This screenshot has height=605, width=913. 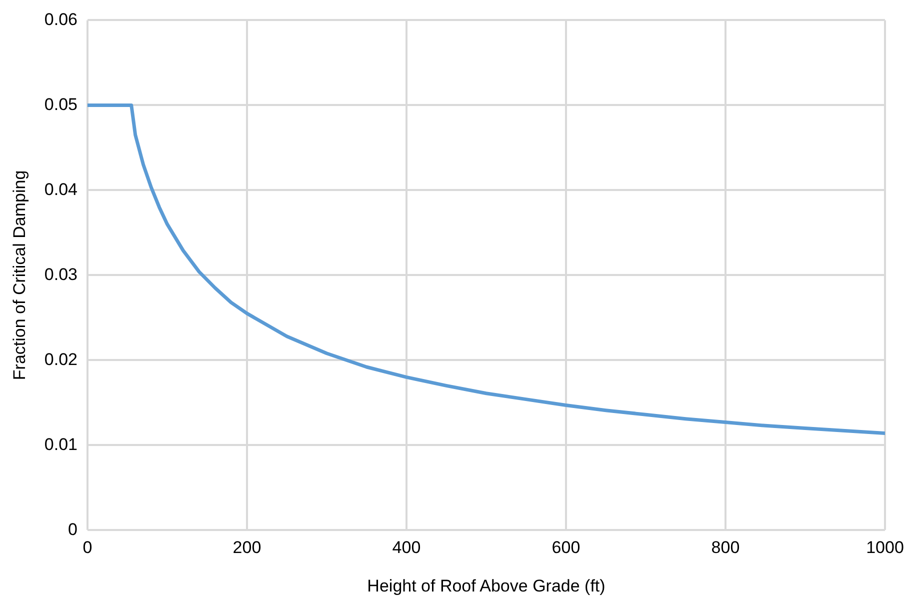 What do you see at coordinates (486, 586) in the screenshot?
I see `x-axis-title: Height of Roof Above Grade (ft)` at bounding box center [486, 586].